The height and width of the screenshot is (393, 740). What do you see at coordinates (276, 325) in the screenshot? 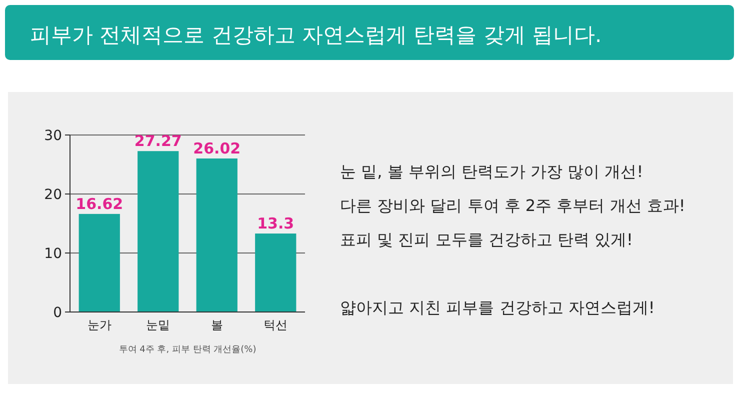
I see `x-tick-label: 턱선` at bounding box center [276, 325].